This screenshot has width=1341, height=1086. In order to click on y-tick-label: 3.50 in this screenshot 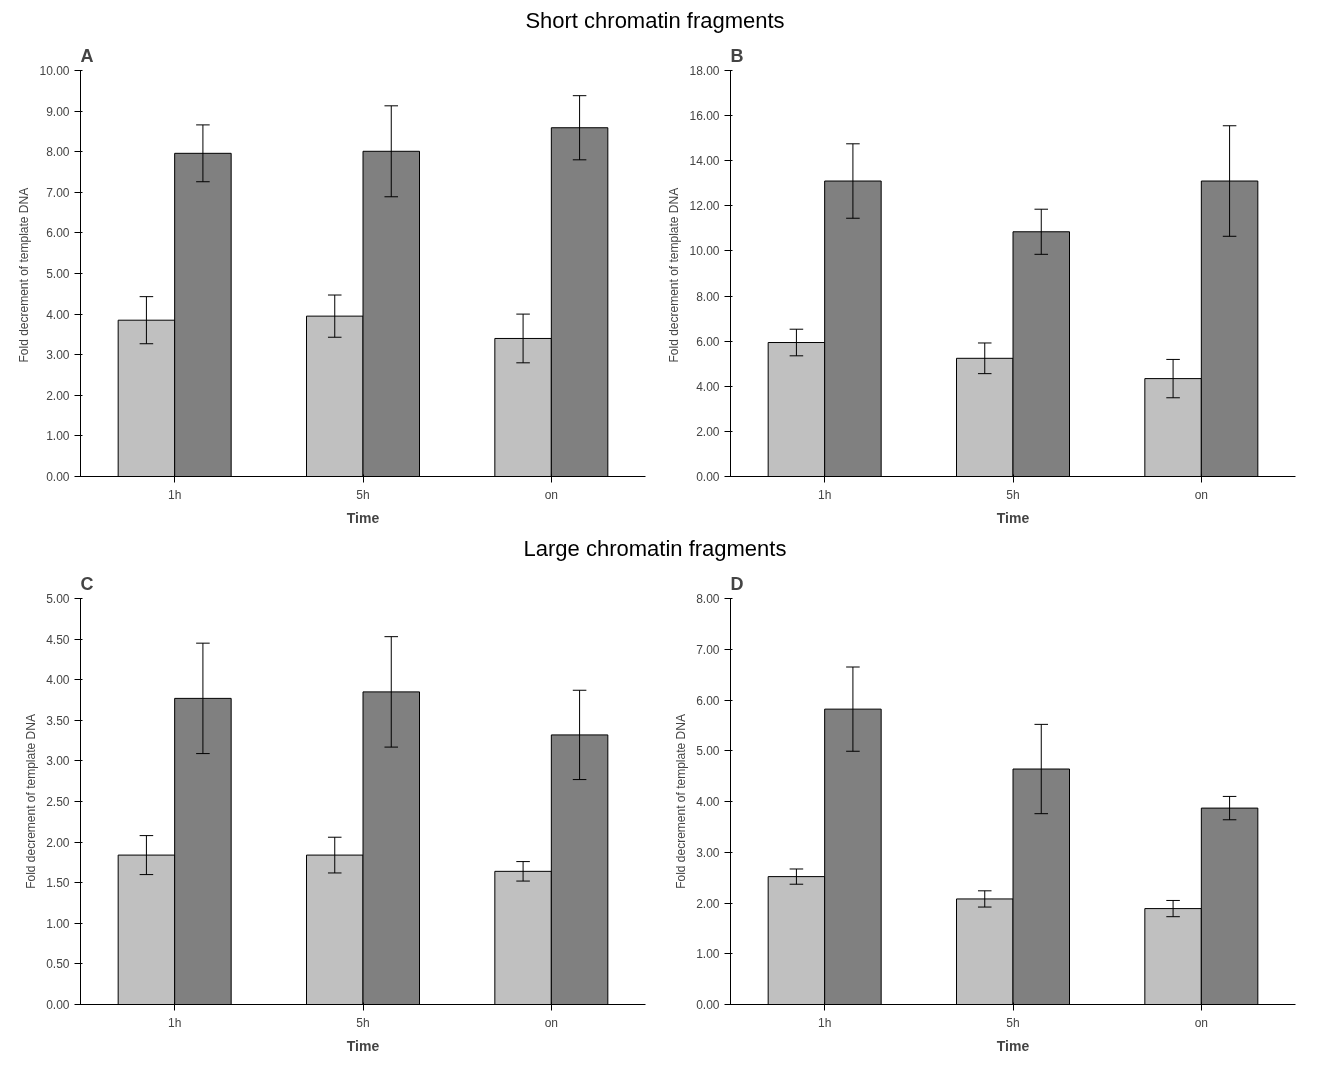, I will do `click(58, 720)`.